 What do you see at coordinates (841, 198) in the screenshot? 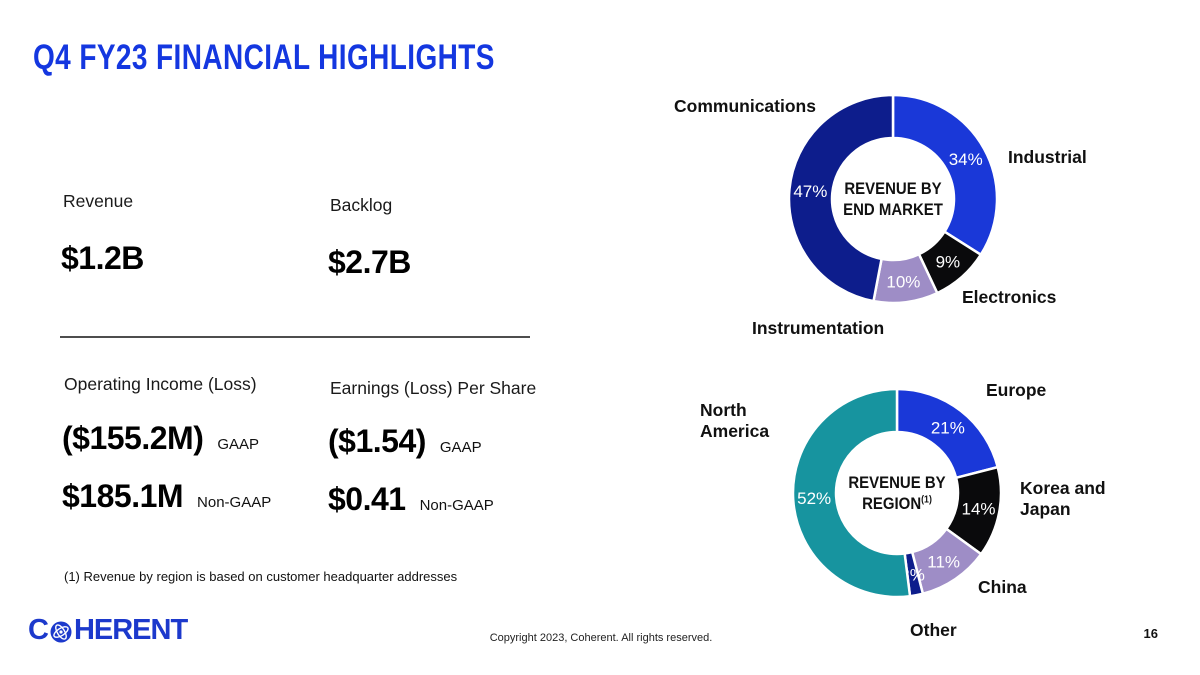
I see `slice-communications` at bounding box center [841, 198].